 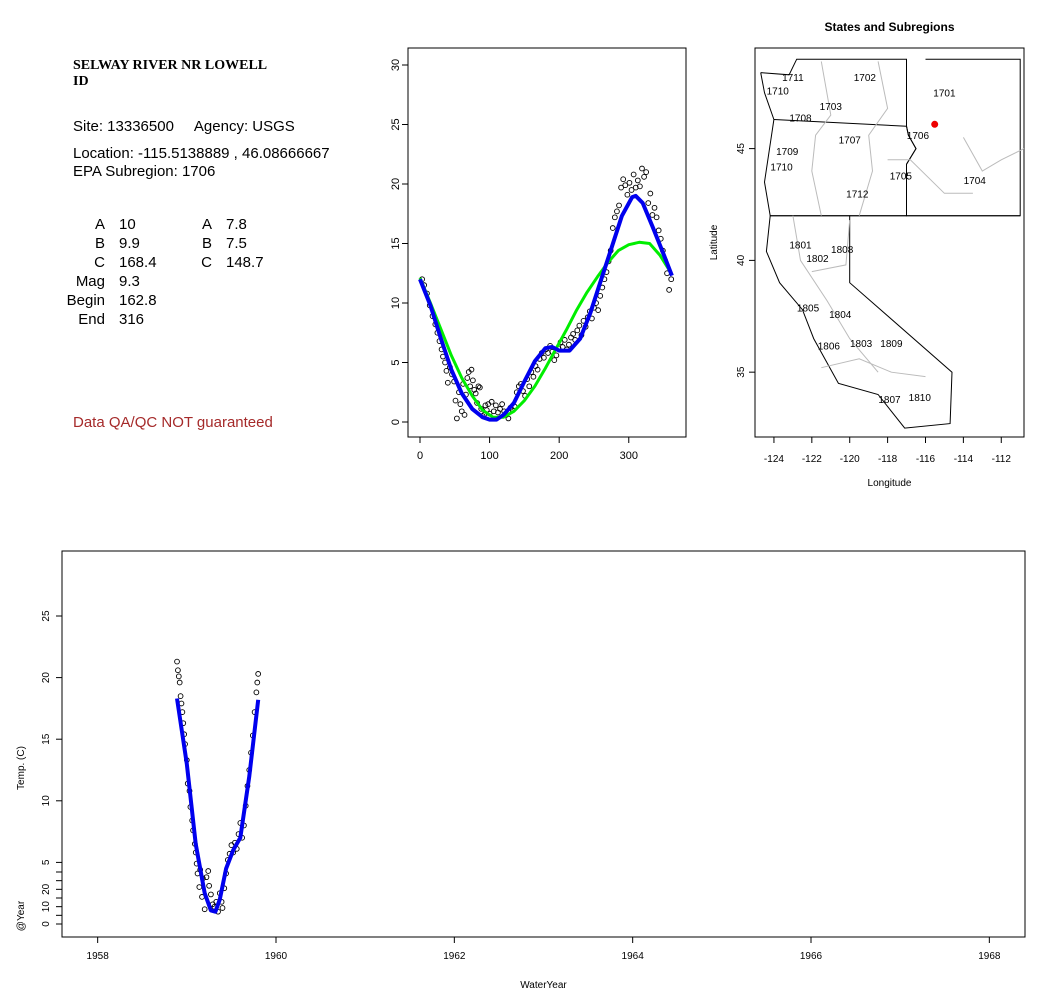 What do you see at coordinates (889, 242) in the screenshot?
I see `map-frame` at bounding box center [889, 242].